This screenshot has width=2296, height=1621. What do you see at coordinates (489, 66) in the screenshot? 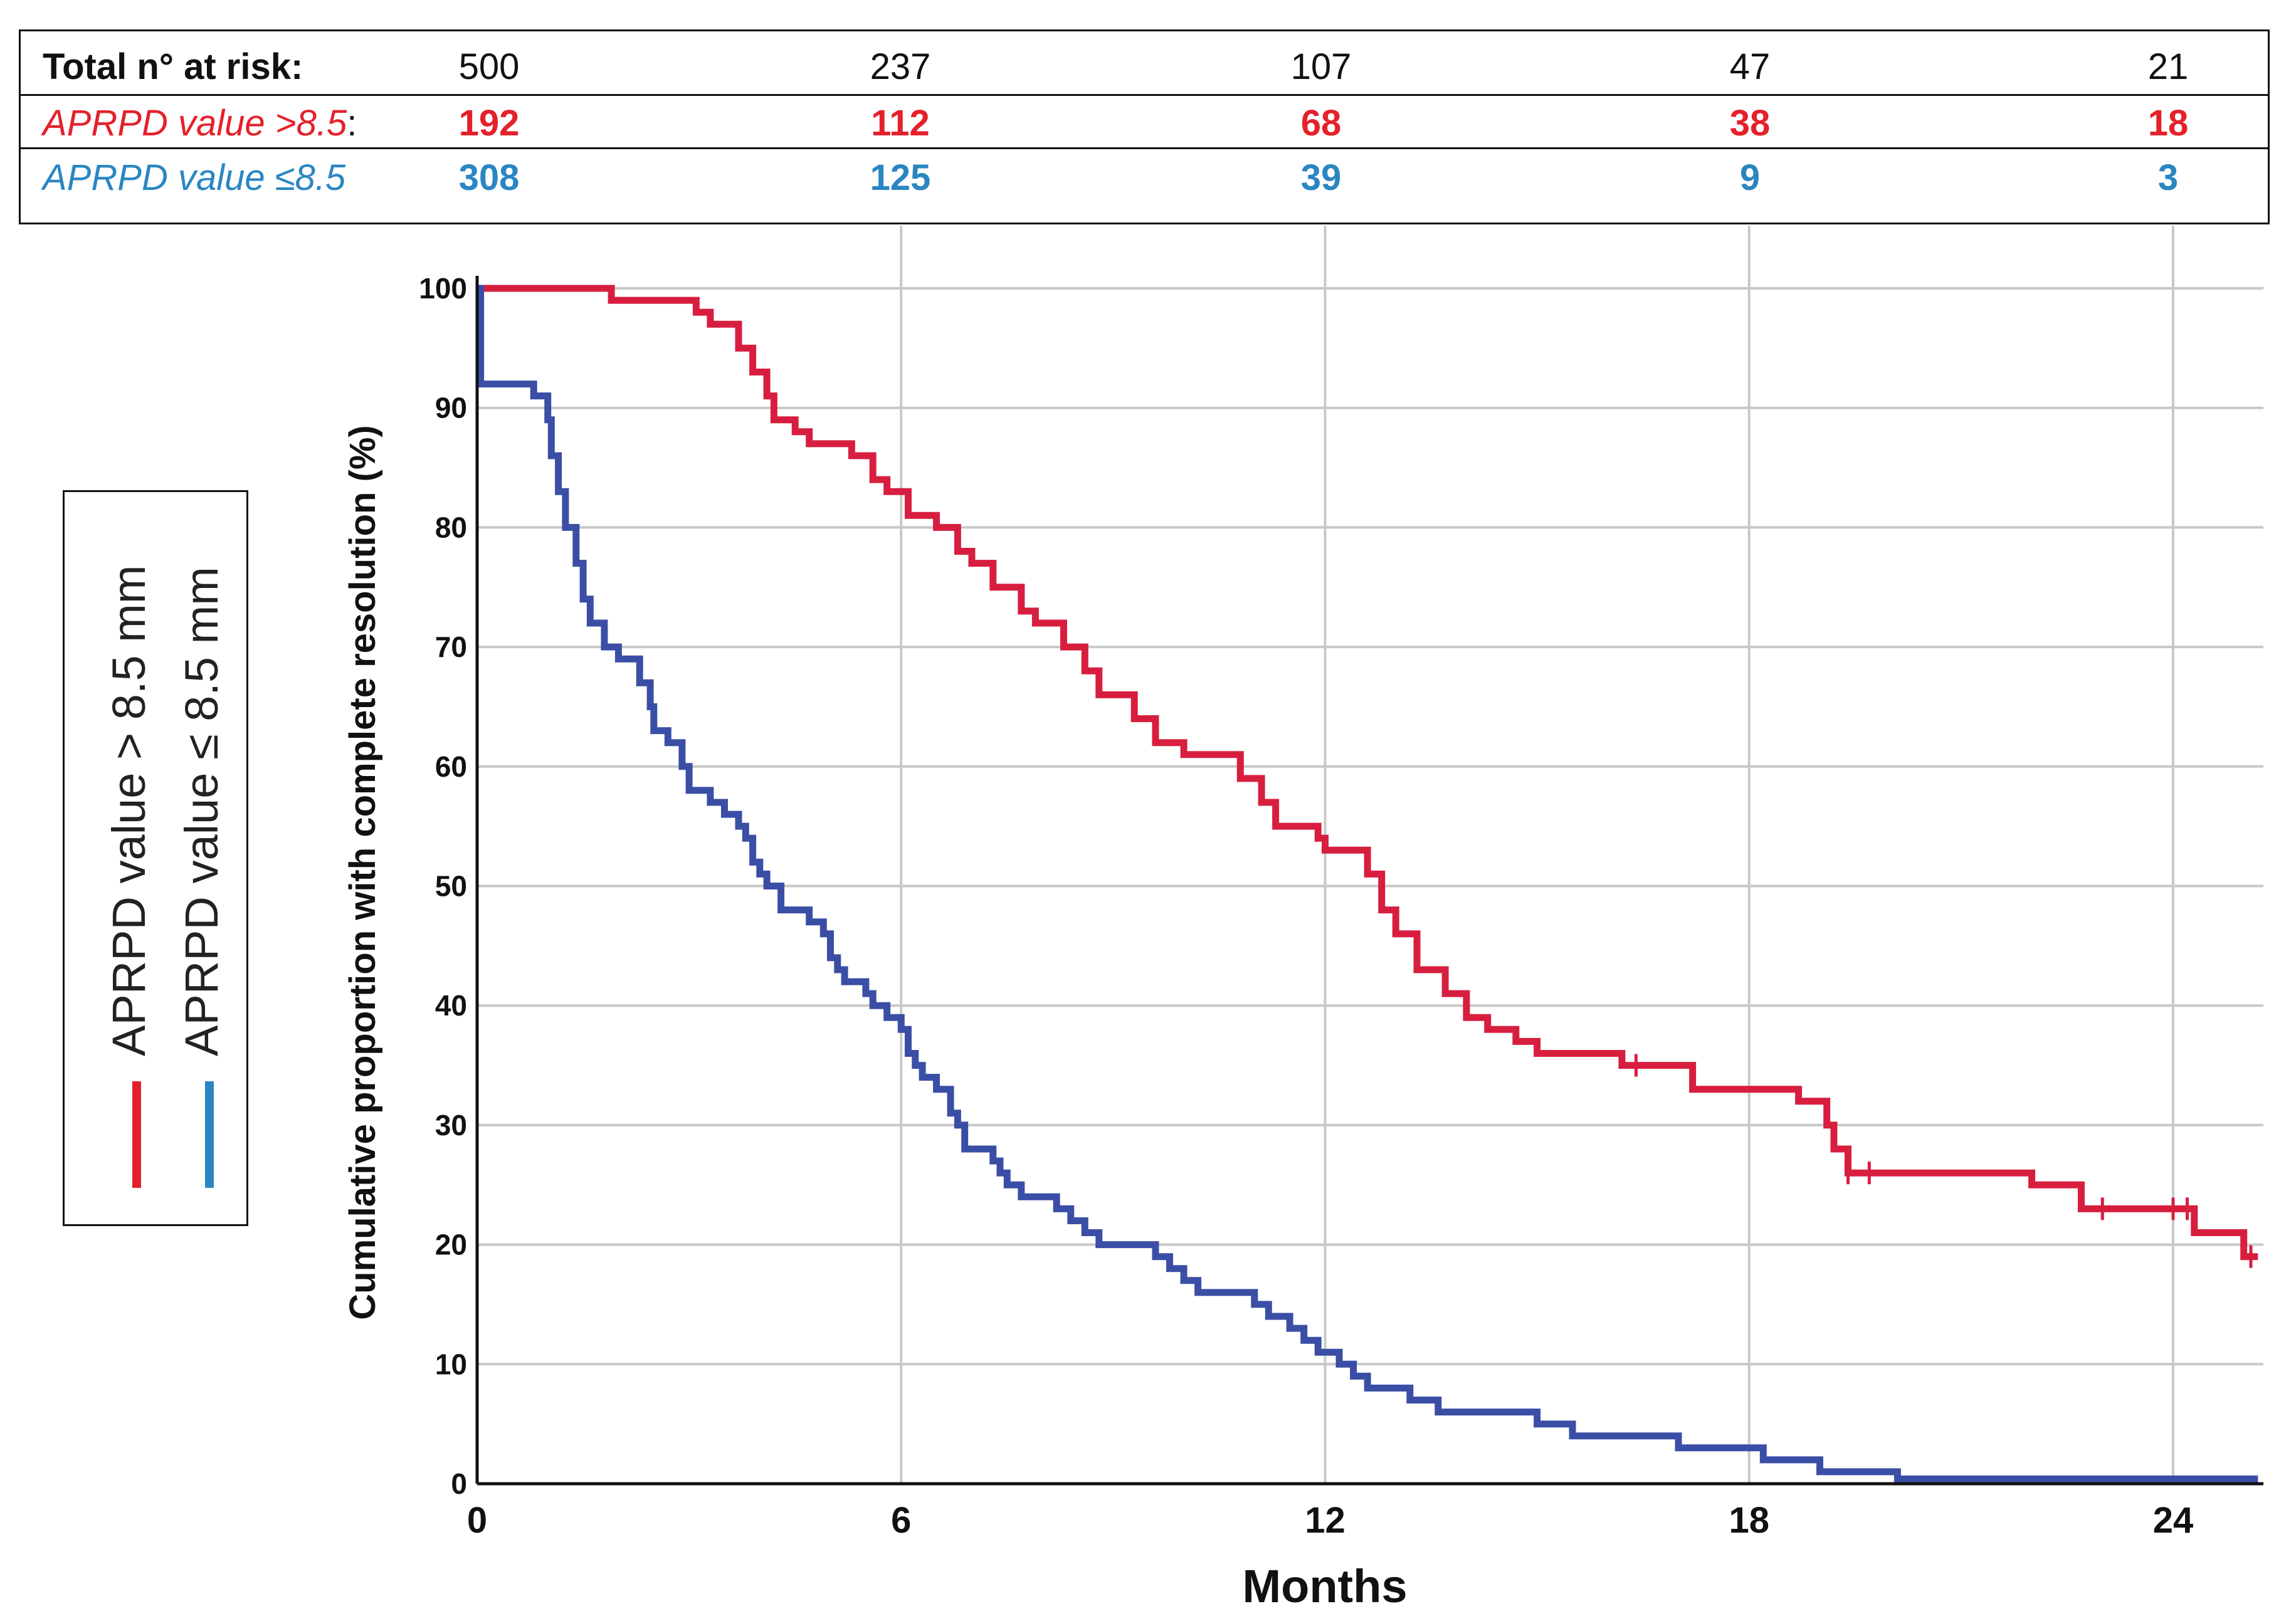
I see `risk-count: 500` at bounding box center [489, 66].